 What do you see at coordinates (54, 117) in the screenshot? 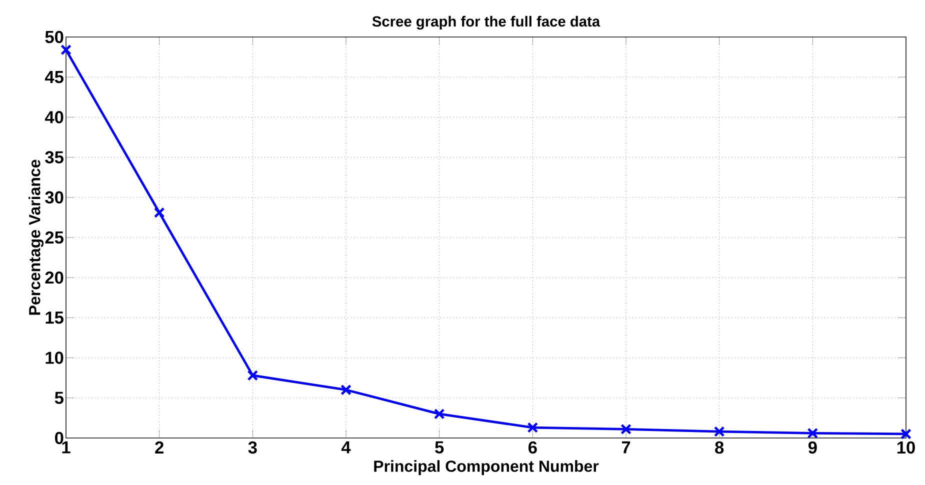
I see `y-tick-label: 40` at bounding box center [54, 117].